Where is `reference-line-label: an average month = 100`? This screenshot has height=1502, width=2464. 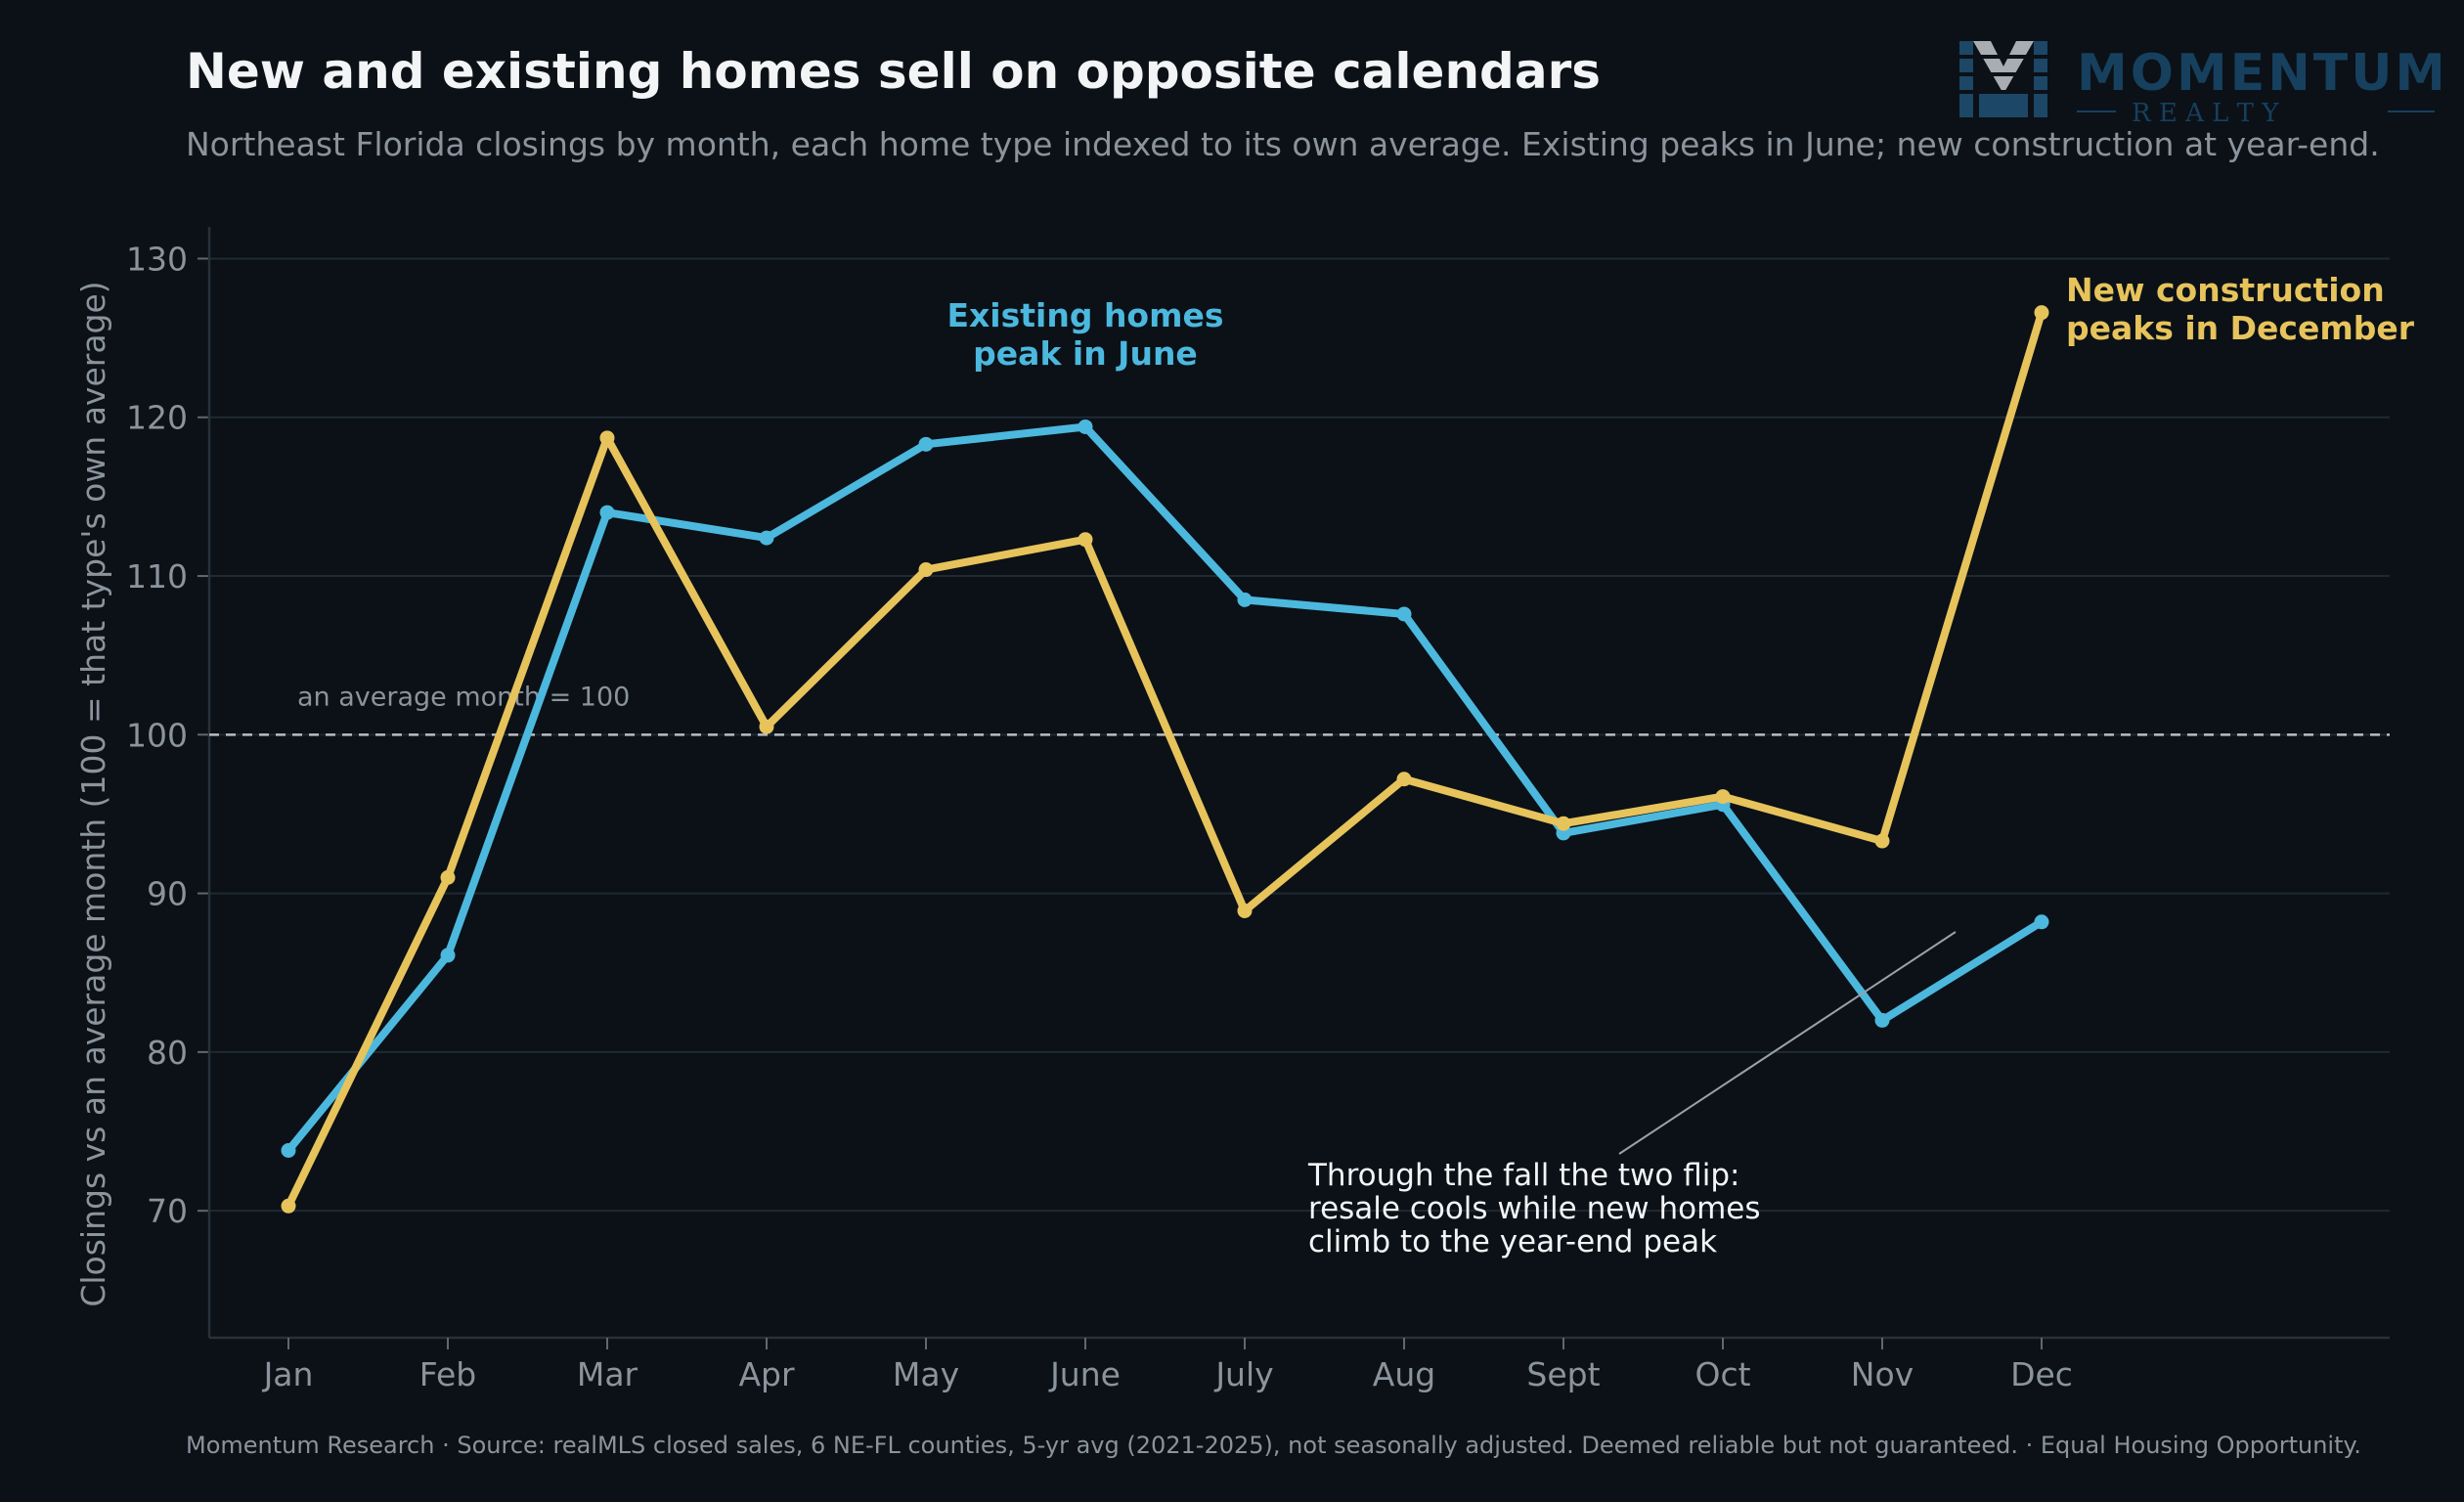
reference-line-label: an average month = 100 is located at coordinates (463, 697).